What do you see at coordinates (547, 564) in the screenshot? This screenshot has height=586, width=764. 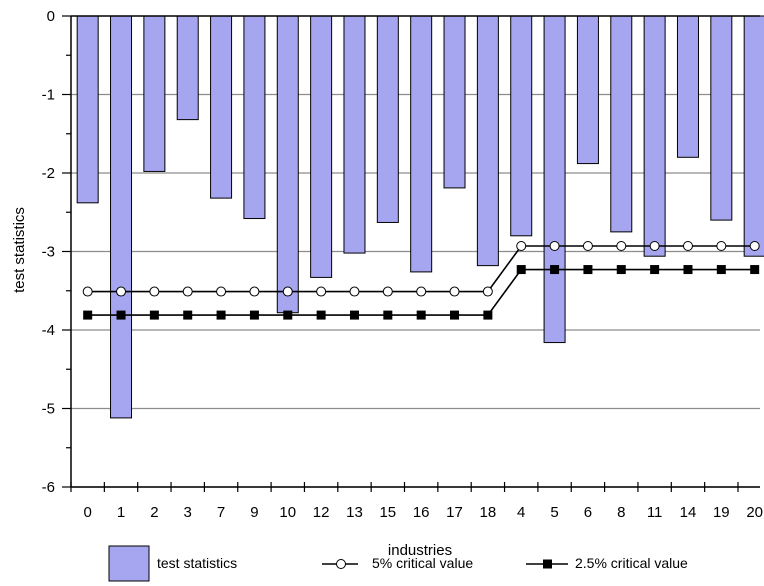 I see `legend-marker-2-5pct` at bounding box center [547, 564].